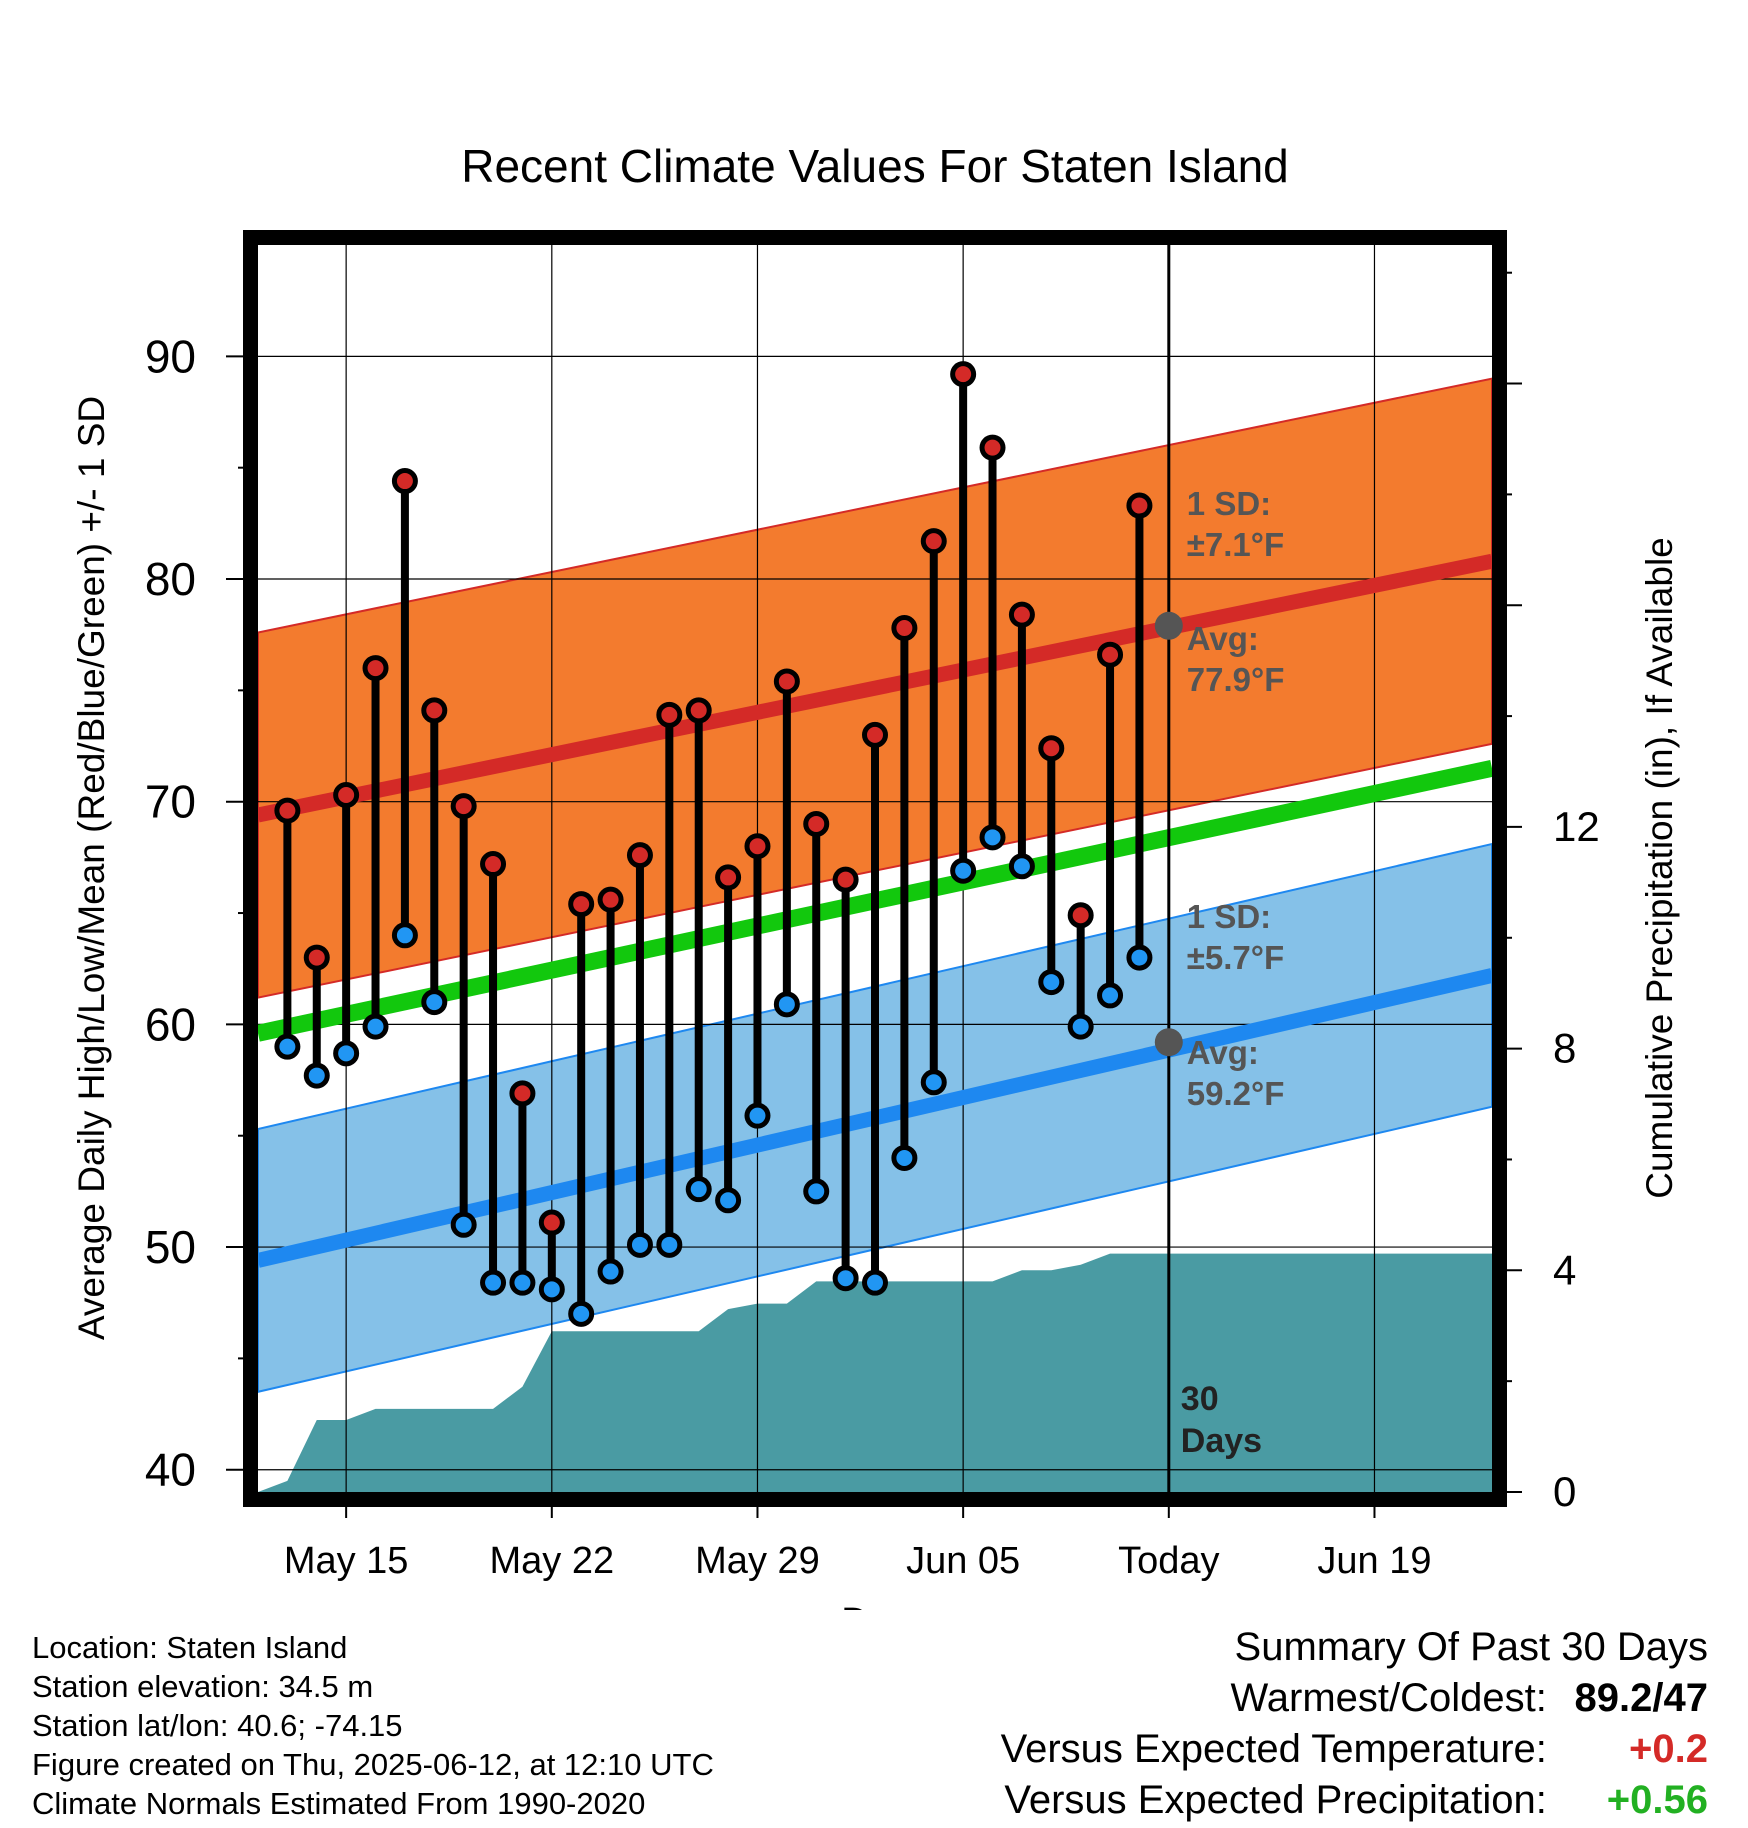 Image resolution: width=1748 pixels, height=1828 pixels. What do you see at coordinates (551, 1561) in the screenshot?
I see `x-tick-label: May 22` at bounding box center [551, 1561].